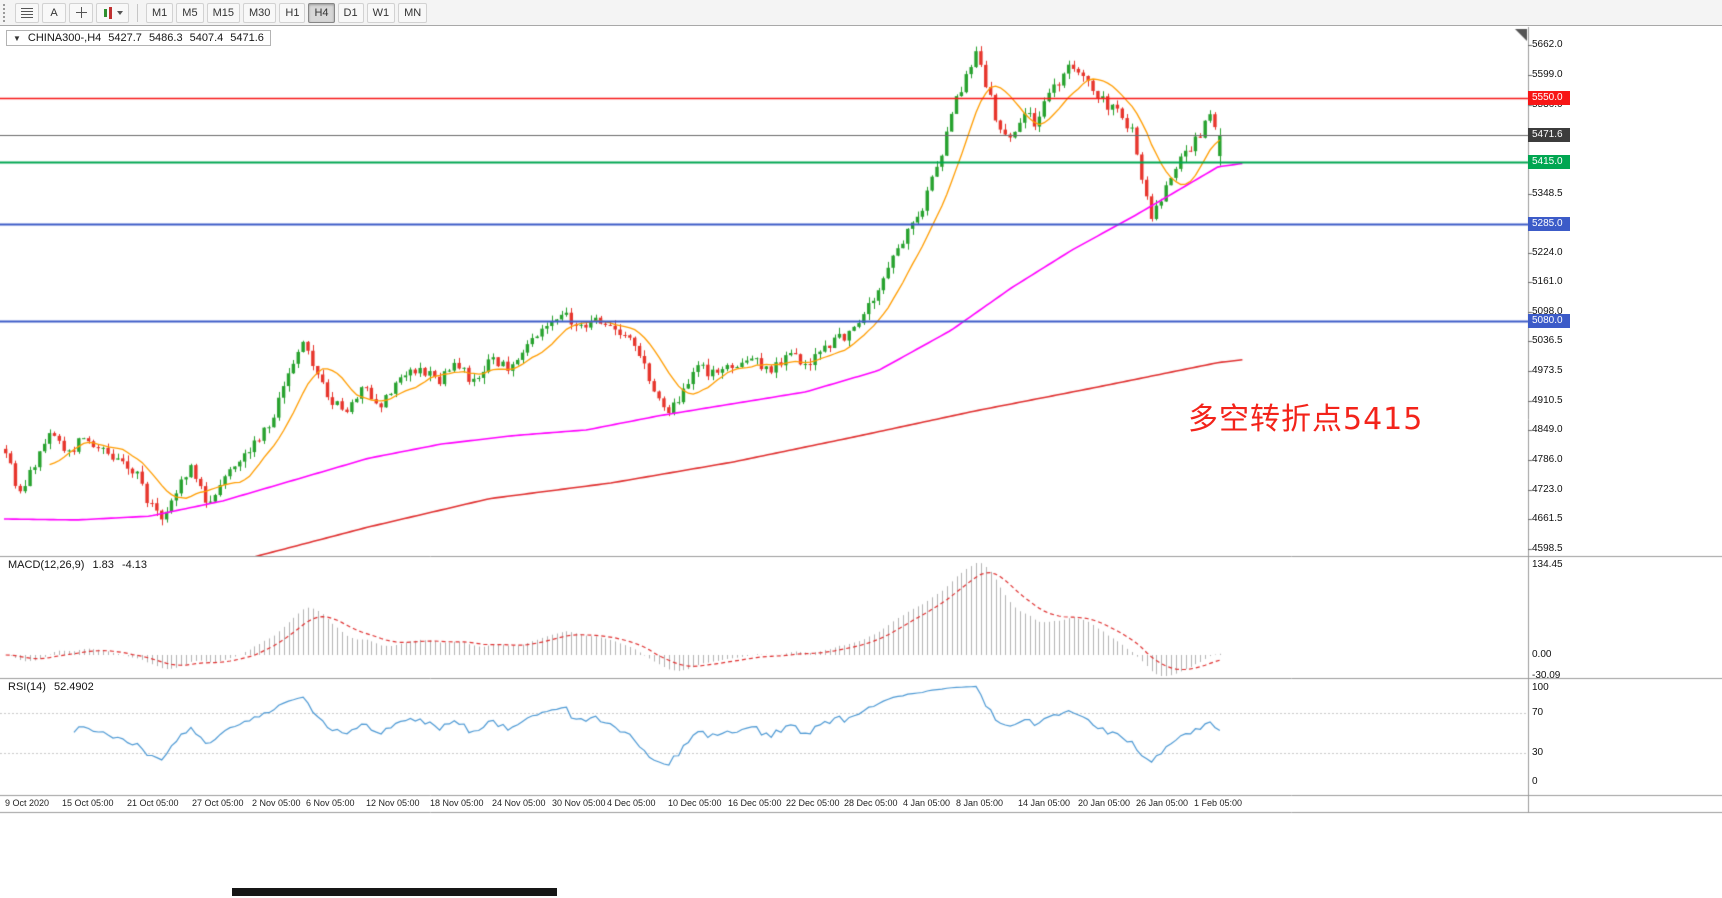 Image resolution: width=1722 pixels, height=898 pixels. Describe the element at coordinates (103, 565) in the screenshot. I see `macd-value-main: 1.83` at that location.